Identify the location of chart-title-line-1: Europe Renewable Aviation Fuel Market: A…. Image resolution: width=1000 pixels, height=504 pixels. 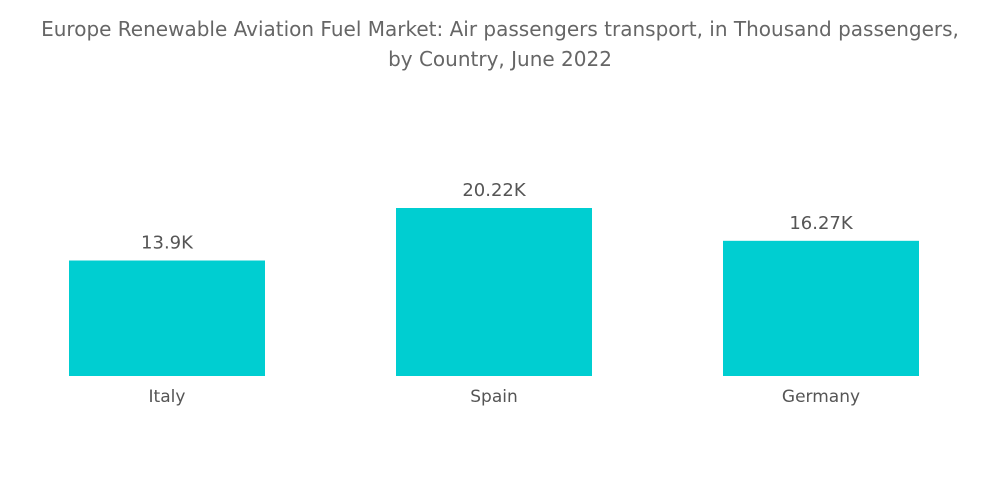
(500, 29).